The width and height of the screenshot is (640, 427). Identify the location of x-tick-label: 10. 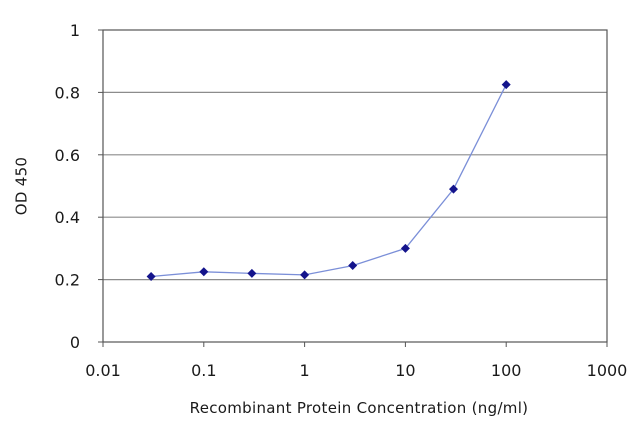
(405, 370).